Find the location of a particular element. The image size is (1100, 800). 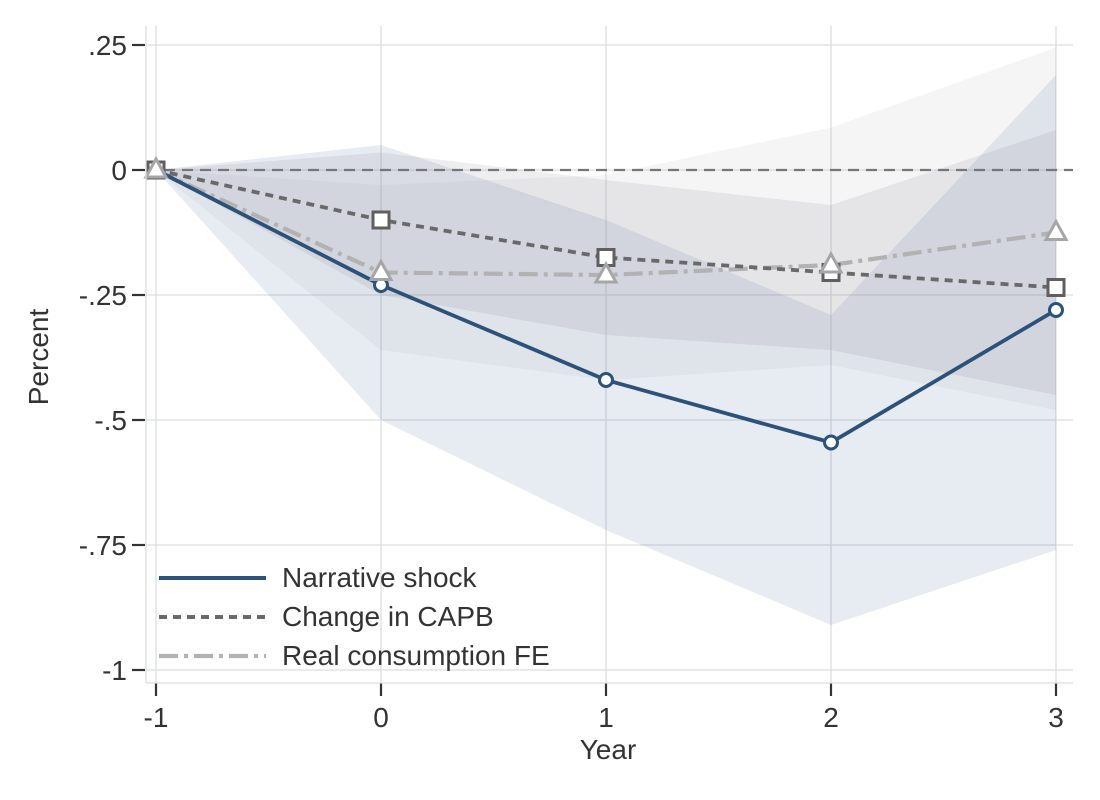

y-tick-label: -.5 is located at coordinates (110, 420).